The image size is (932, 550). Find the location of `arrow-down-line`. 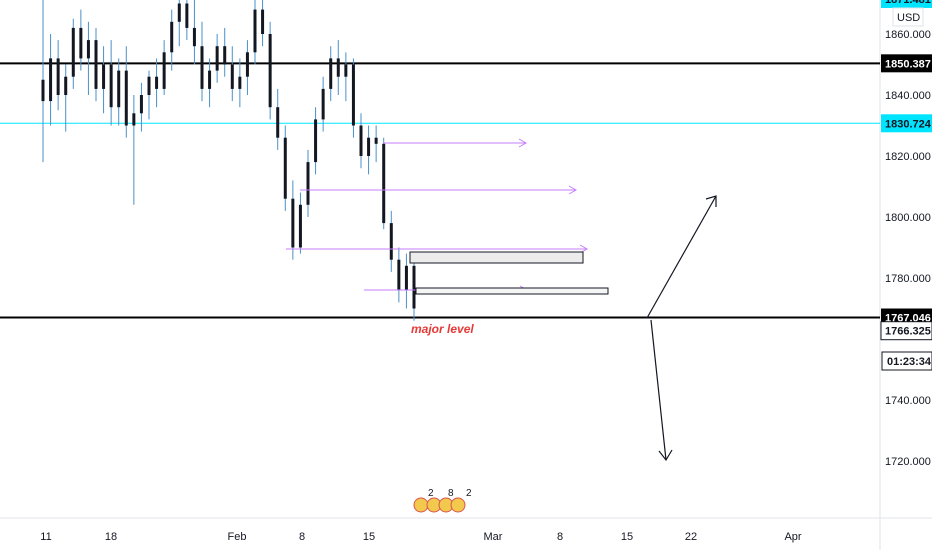

arrow-down-line is located at coordinates (658, 390).